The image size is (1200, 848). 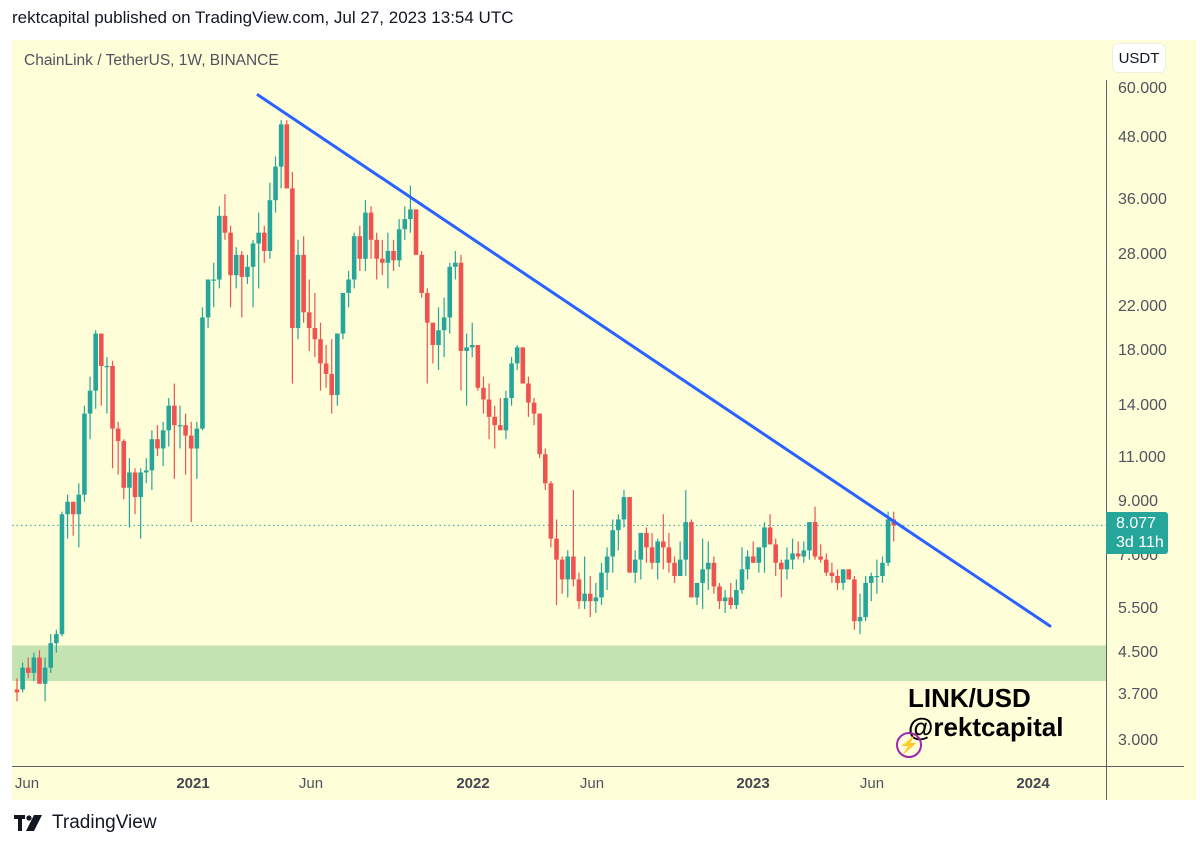 What do you see at coordinates (151, 60) in the screenshot?
I see `symbol-title: ChainLink / TetherUS, 1W, BINANCE` at bounding box center [151, 60].